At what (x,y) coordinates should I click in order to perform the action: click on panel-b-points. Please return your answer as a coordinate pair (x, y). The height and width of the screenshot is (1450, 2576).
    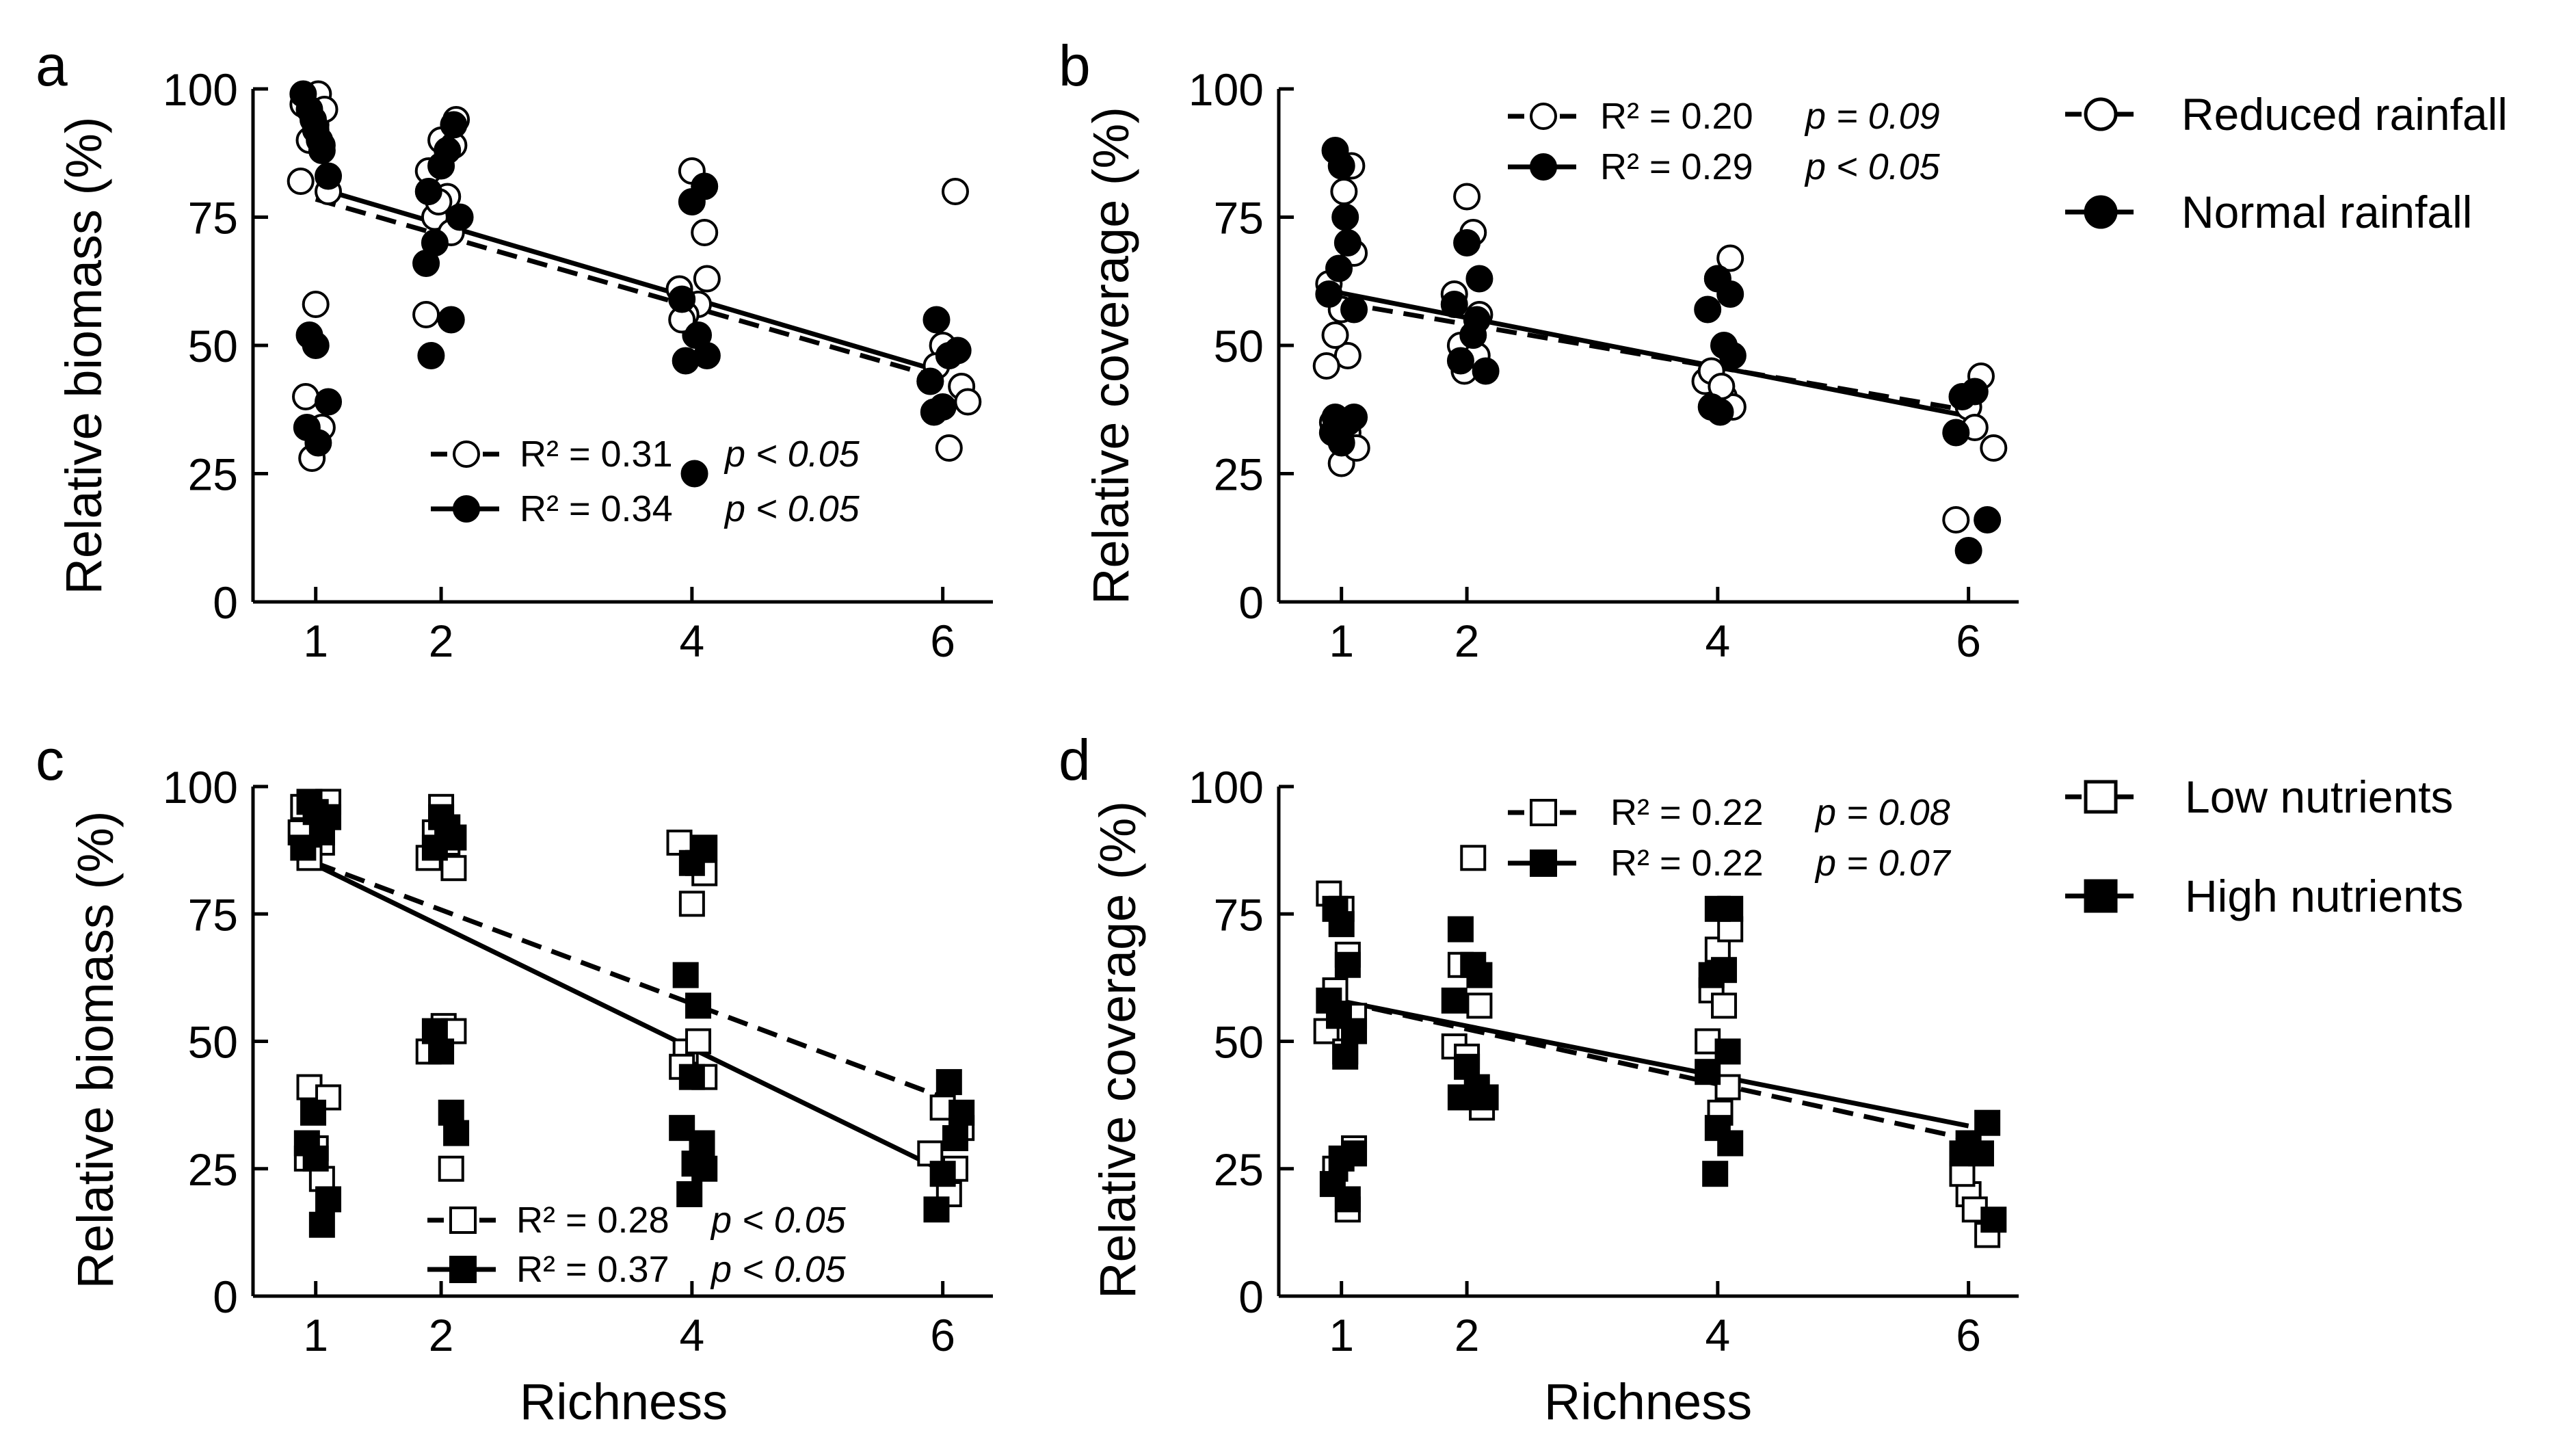
    Looking at the image, I should click on (1660, 350).